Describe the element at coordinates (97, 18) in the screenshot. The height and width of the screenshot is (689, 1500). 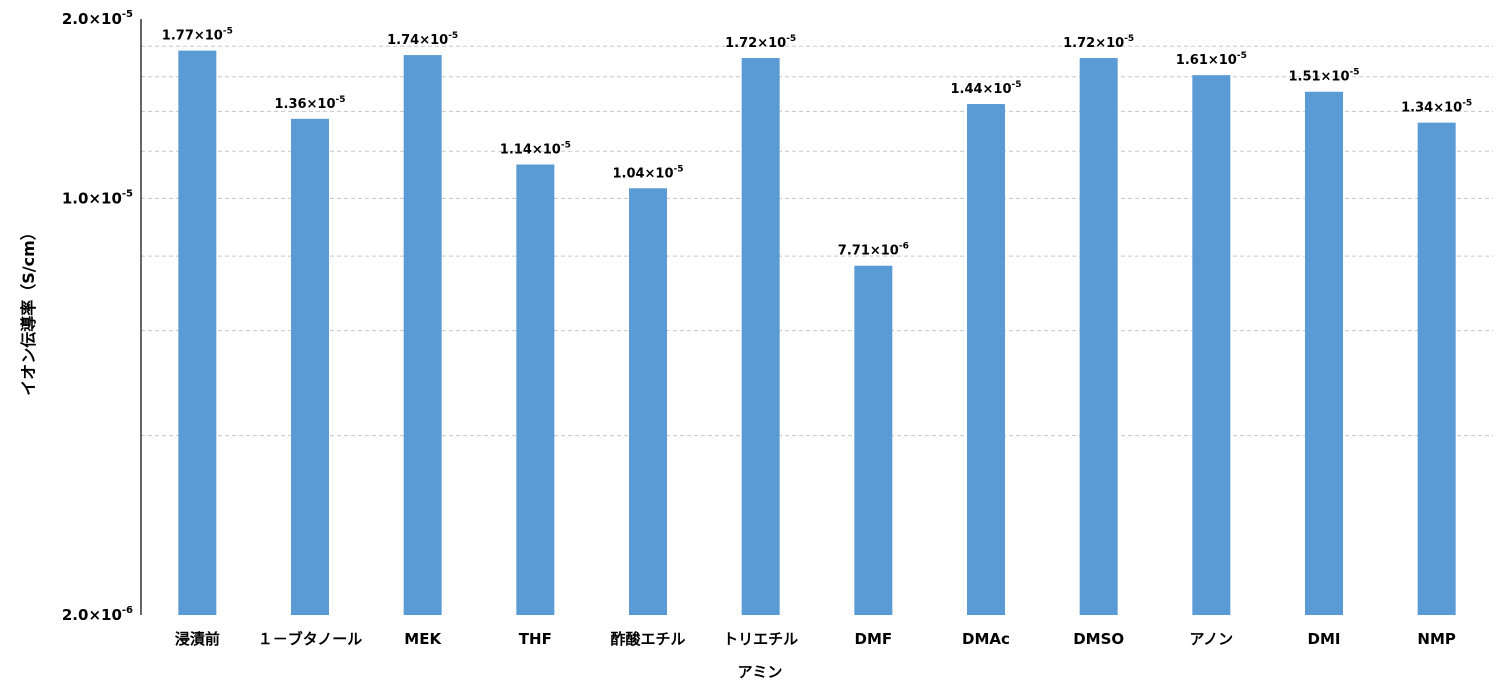
I see `y-tick-label: 2.0×10-5` at that location.